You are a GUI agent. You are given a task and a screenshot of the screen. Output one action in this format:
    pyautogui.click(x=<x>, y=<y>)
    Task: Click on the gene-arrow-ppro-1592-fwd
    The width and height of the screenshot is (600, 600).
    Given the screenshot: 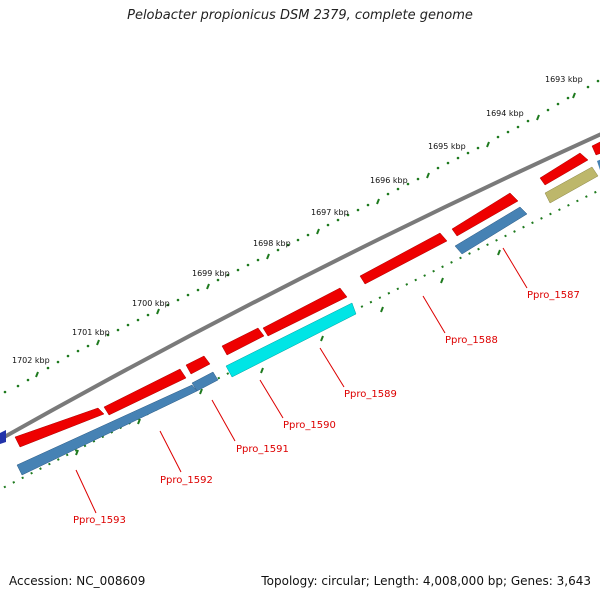 What is the action you would take?
    pyautogui.click(x=145, y=392)
    